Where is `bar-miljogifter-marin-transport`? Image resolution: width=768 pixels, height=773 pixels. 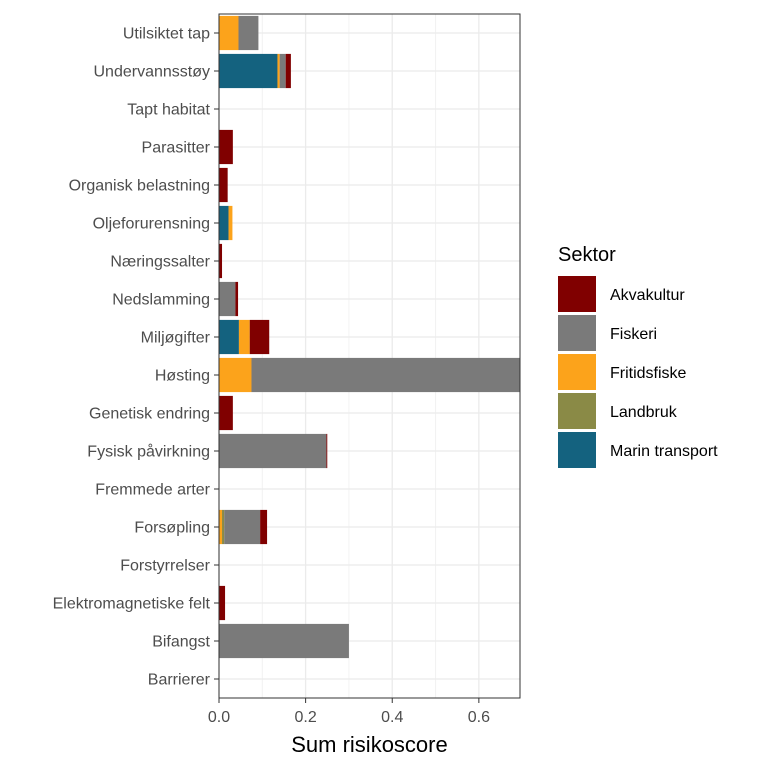
bar-miljogifter-marin-transport is located at coordinates (229, 337).